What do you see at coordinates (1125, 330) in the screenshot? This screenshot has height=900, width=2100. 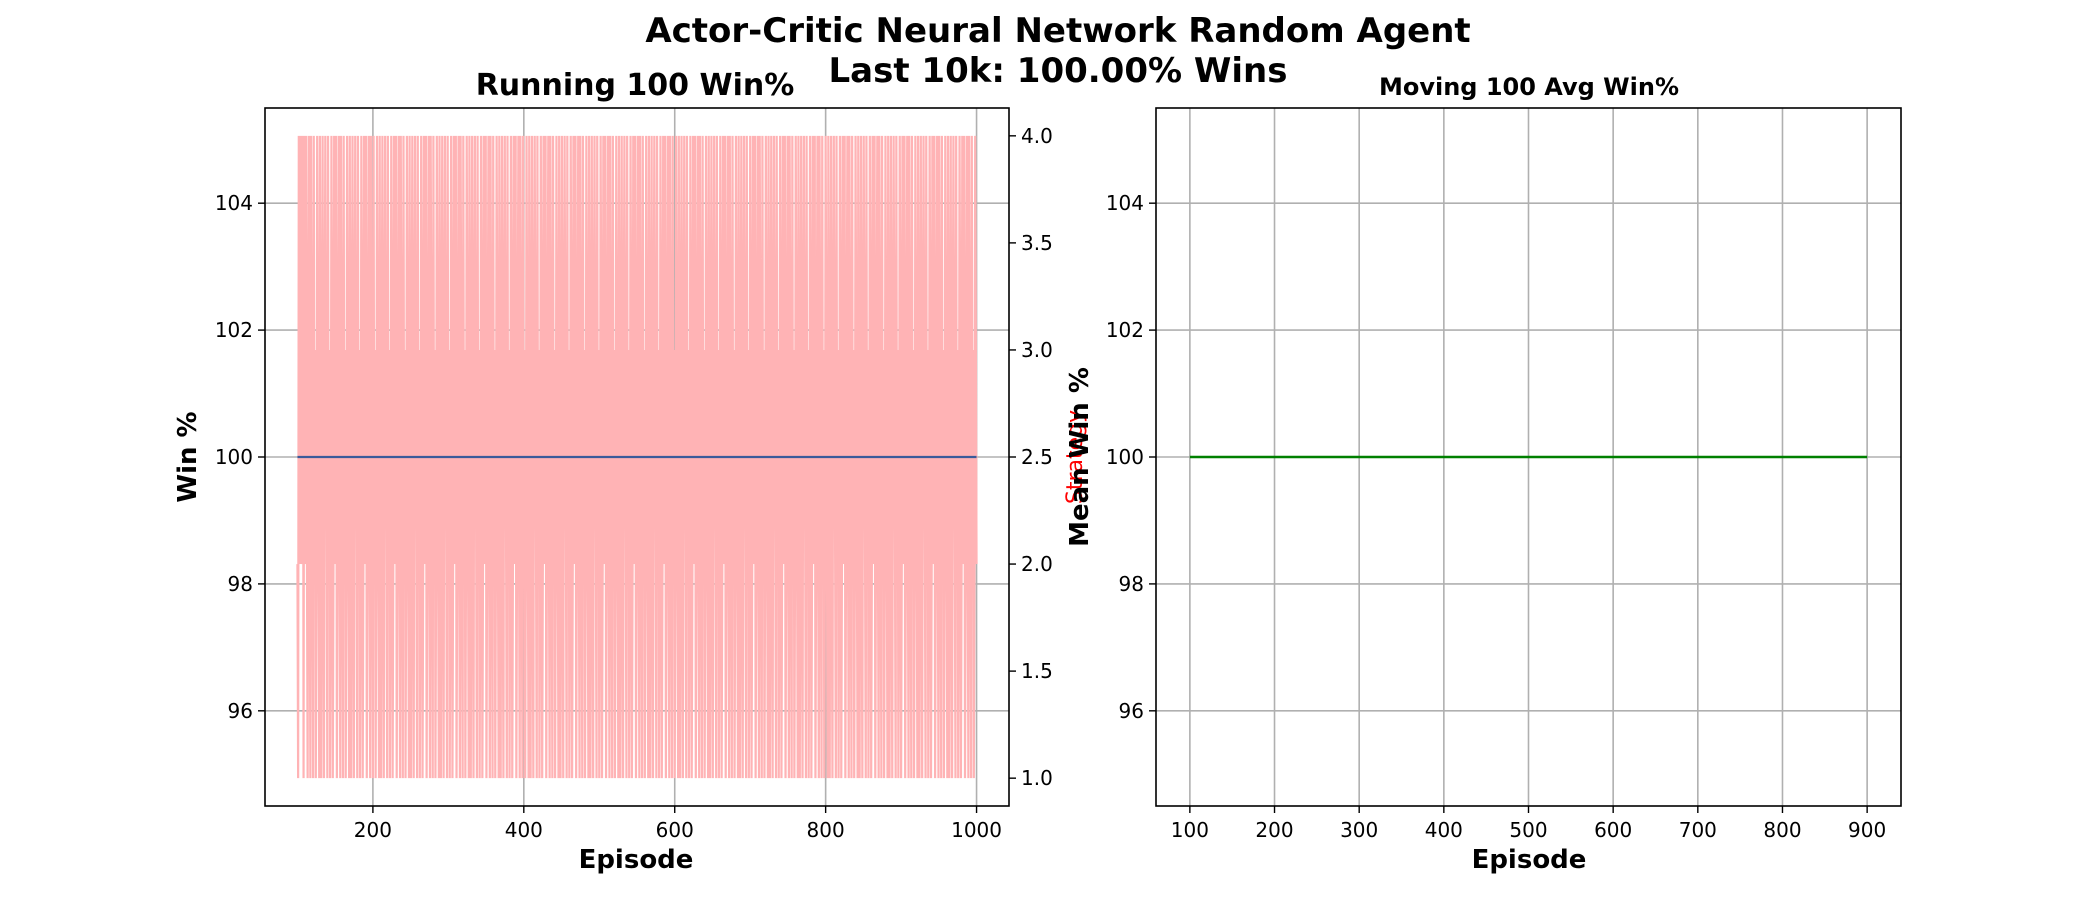 I see `moving-avg-ytick-label: 102` at bounding box center [1125, 330].